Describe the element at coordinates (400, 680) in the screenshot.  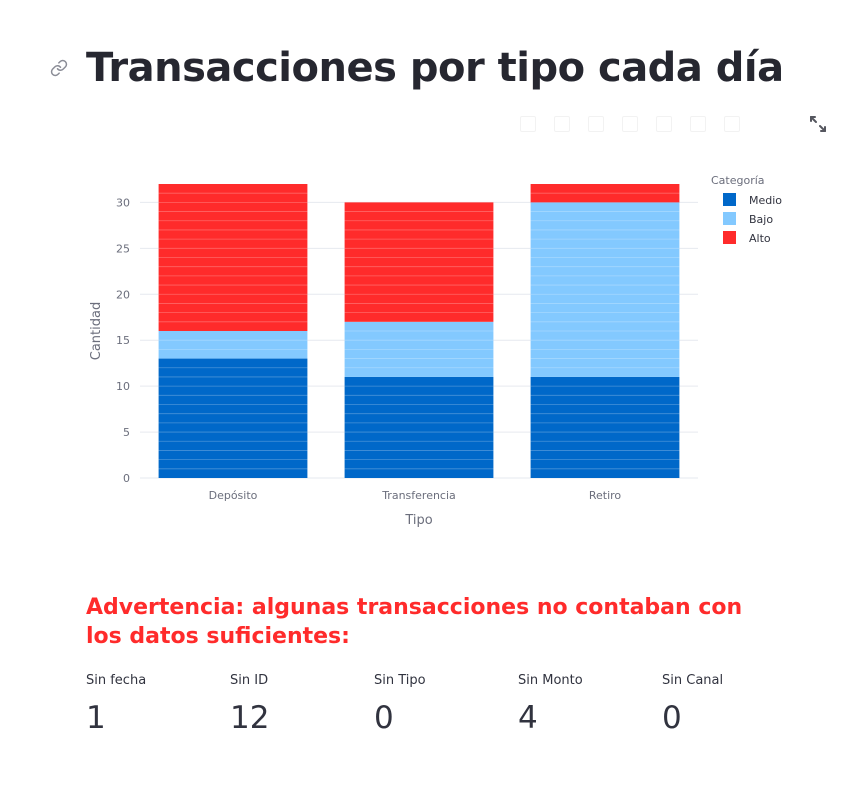
I see `metric-label: Sin Tipo` at that location.